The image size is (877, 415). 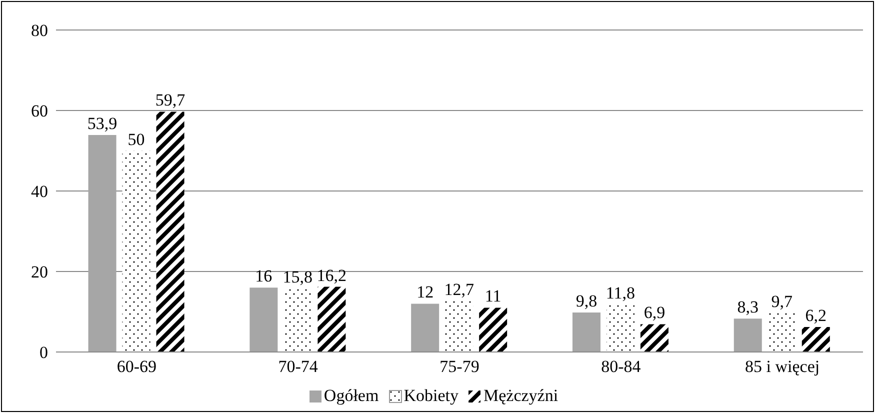 What do you see at coordinates (816, 316) in the screenshot?
I see `data-label: 6,2` at bounding box center [816, 316].